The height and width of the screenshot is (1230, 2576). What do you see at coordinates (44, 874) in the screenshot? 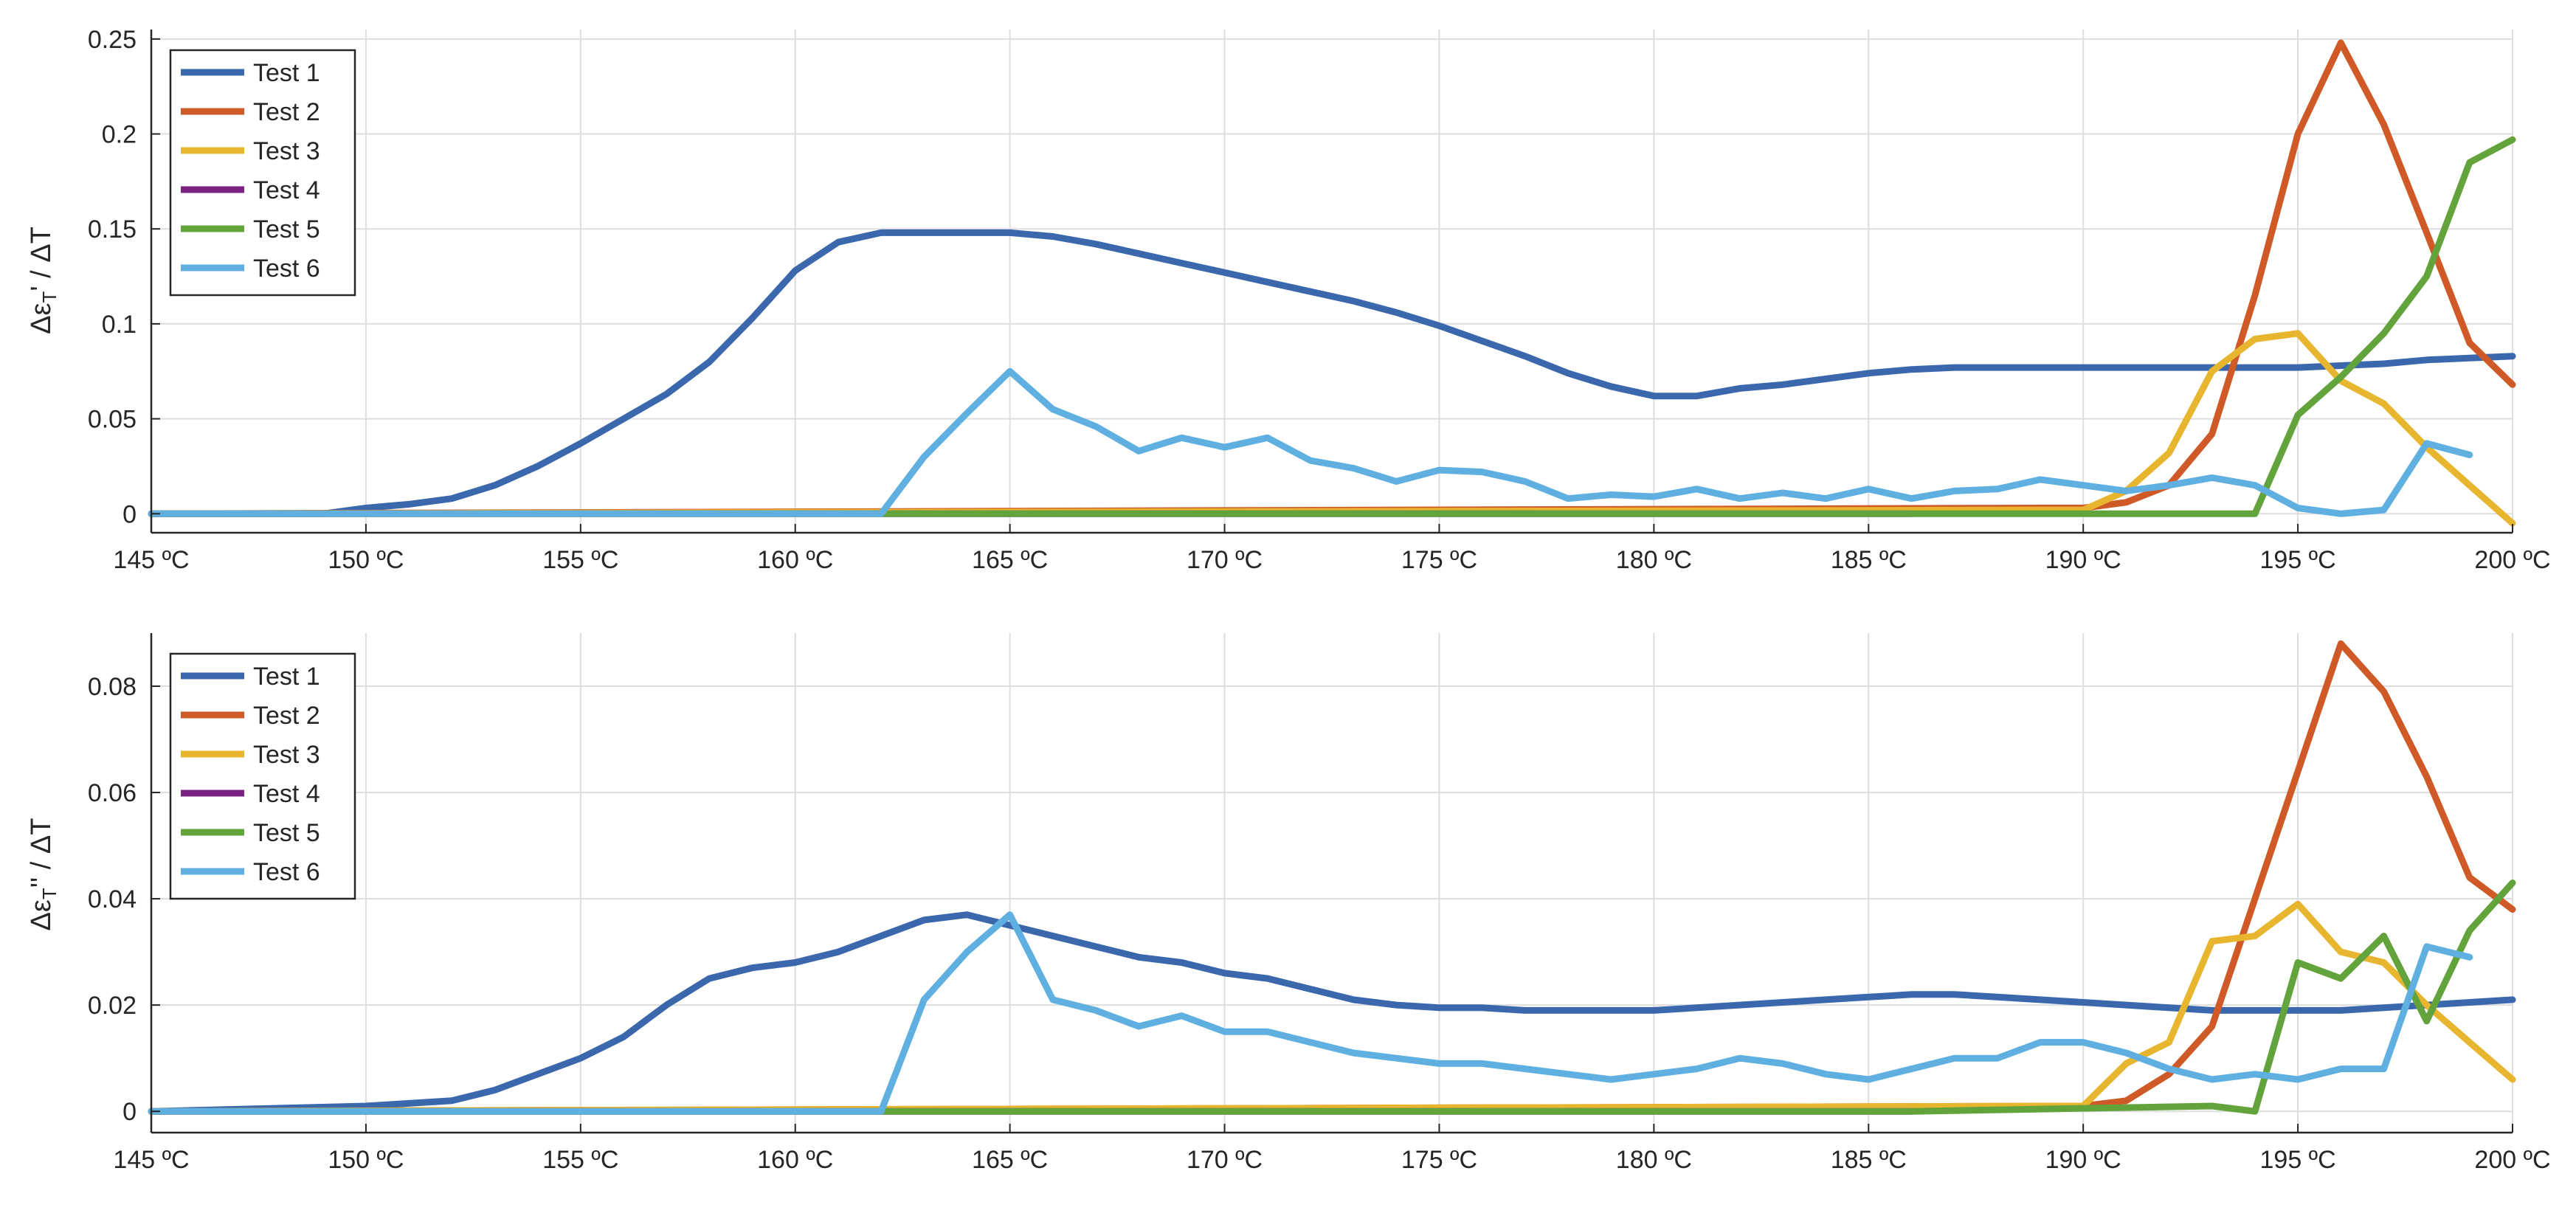
I see `y-axis-label: ΔεT'' / ΔT` at bounding box center [44, 874].